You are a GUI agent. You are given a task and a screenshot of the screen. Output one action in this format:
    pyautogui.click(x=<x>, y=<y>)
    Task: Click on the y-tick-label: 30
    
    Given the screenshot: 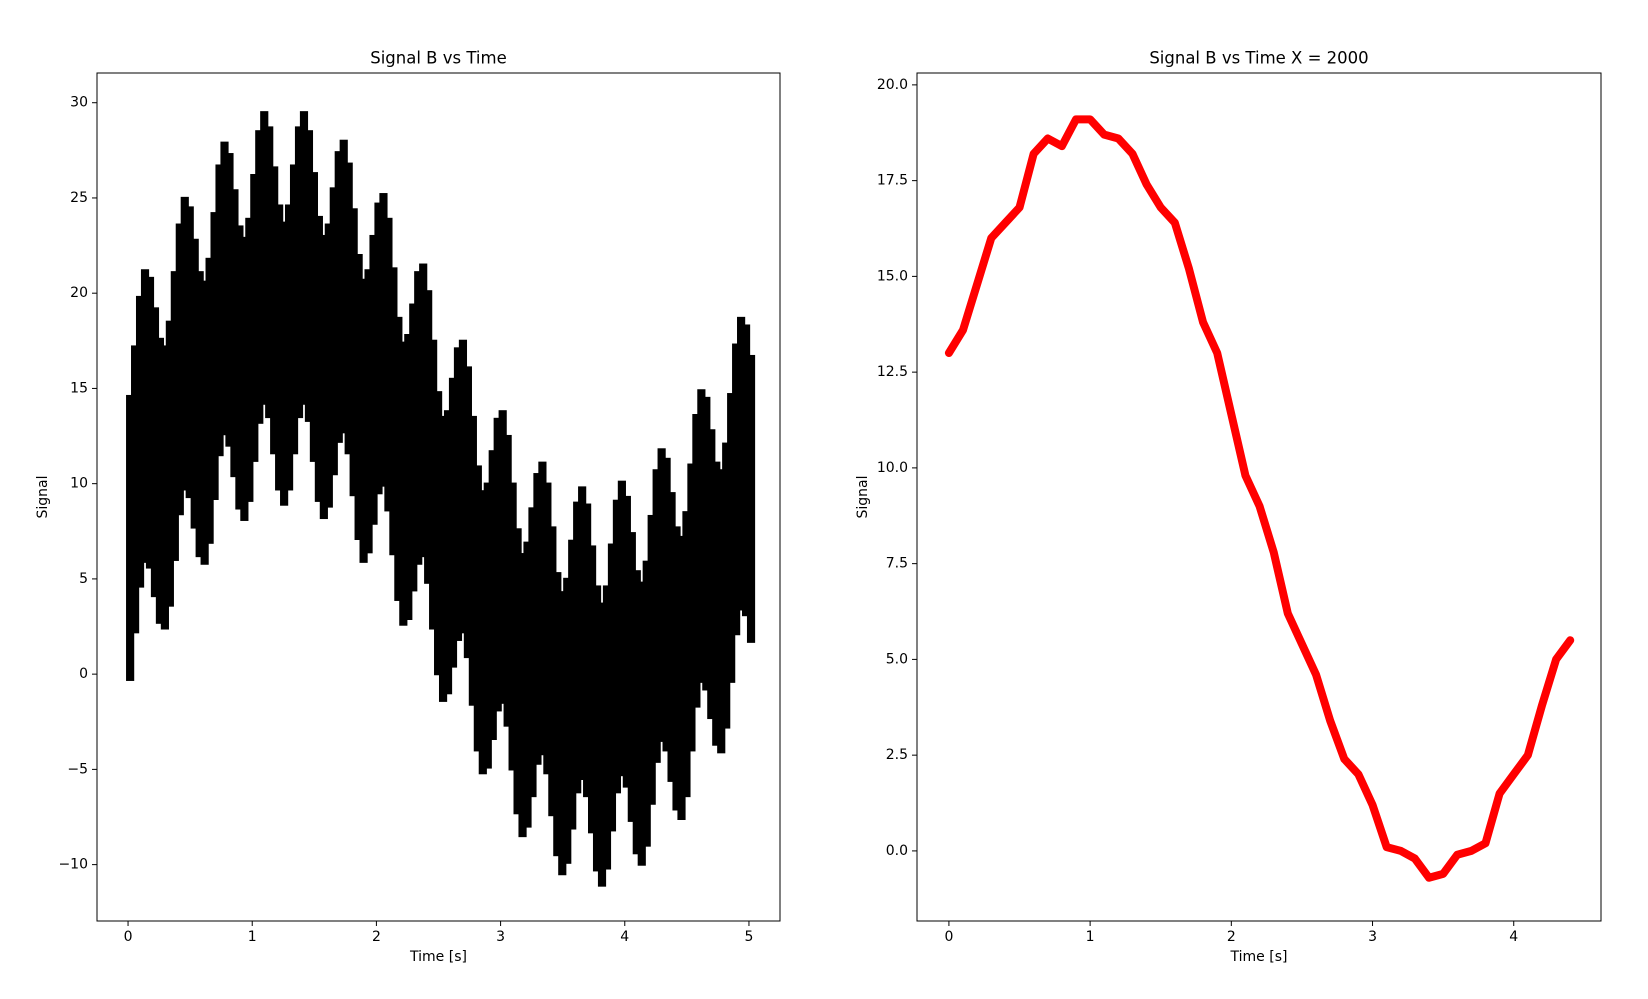 What is the action you would take?
    pyautogui.click(x=79, y=103)
    